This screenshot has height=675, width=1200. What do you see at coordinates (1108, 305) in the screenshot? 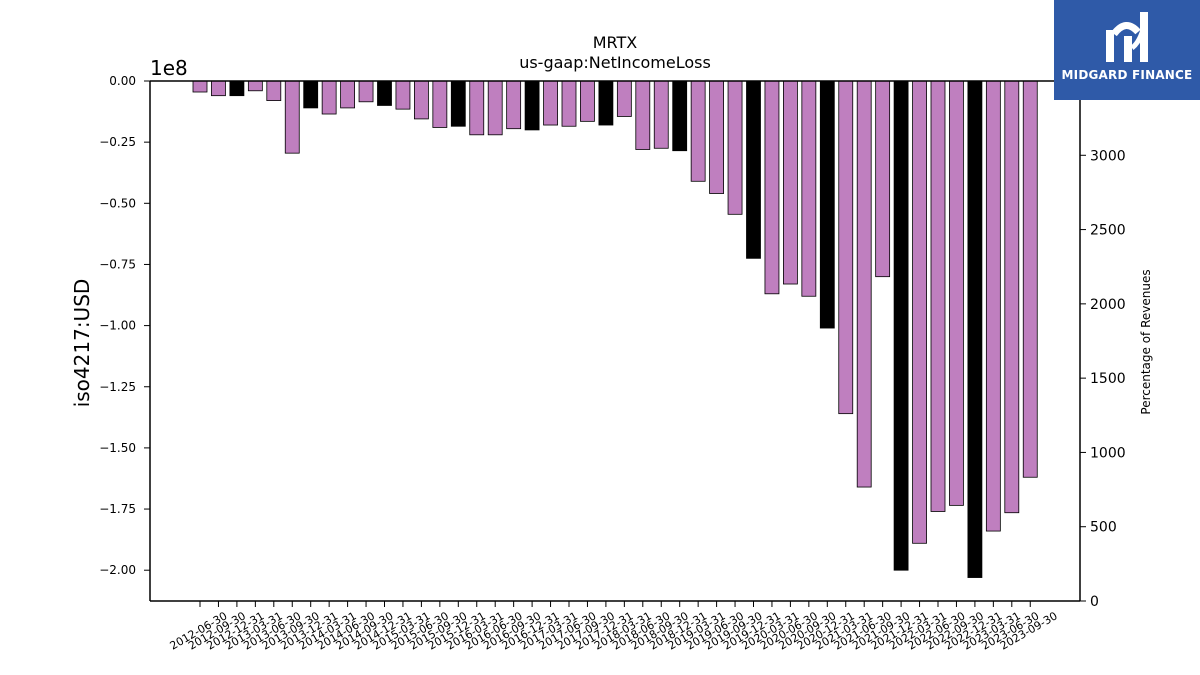
I see `y2-tick-label: 2000` at bounding box center [1108, 305].